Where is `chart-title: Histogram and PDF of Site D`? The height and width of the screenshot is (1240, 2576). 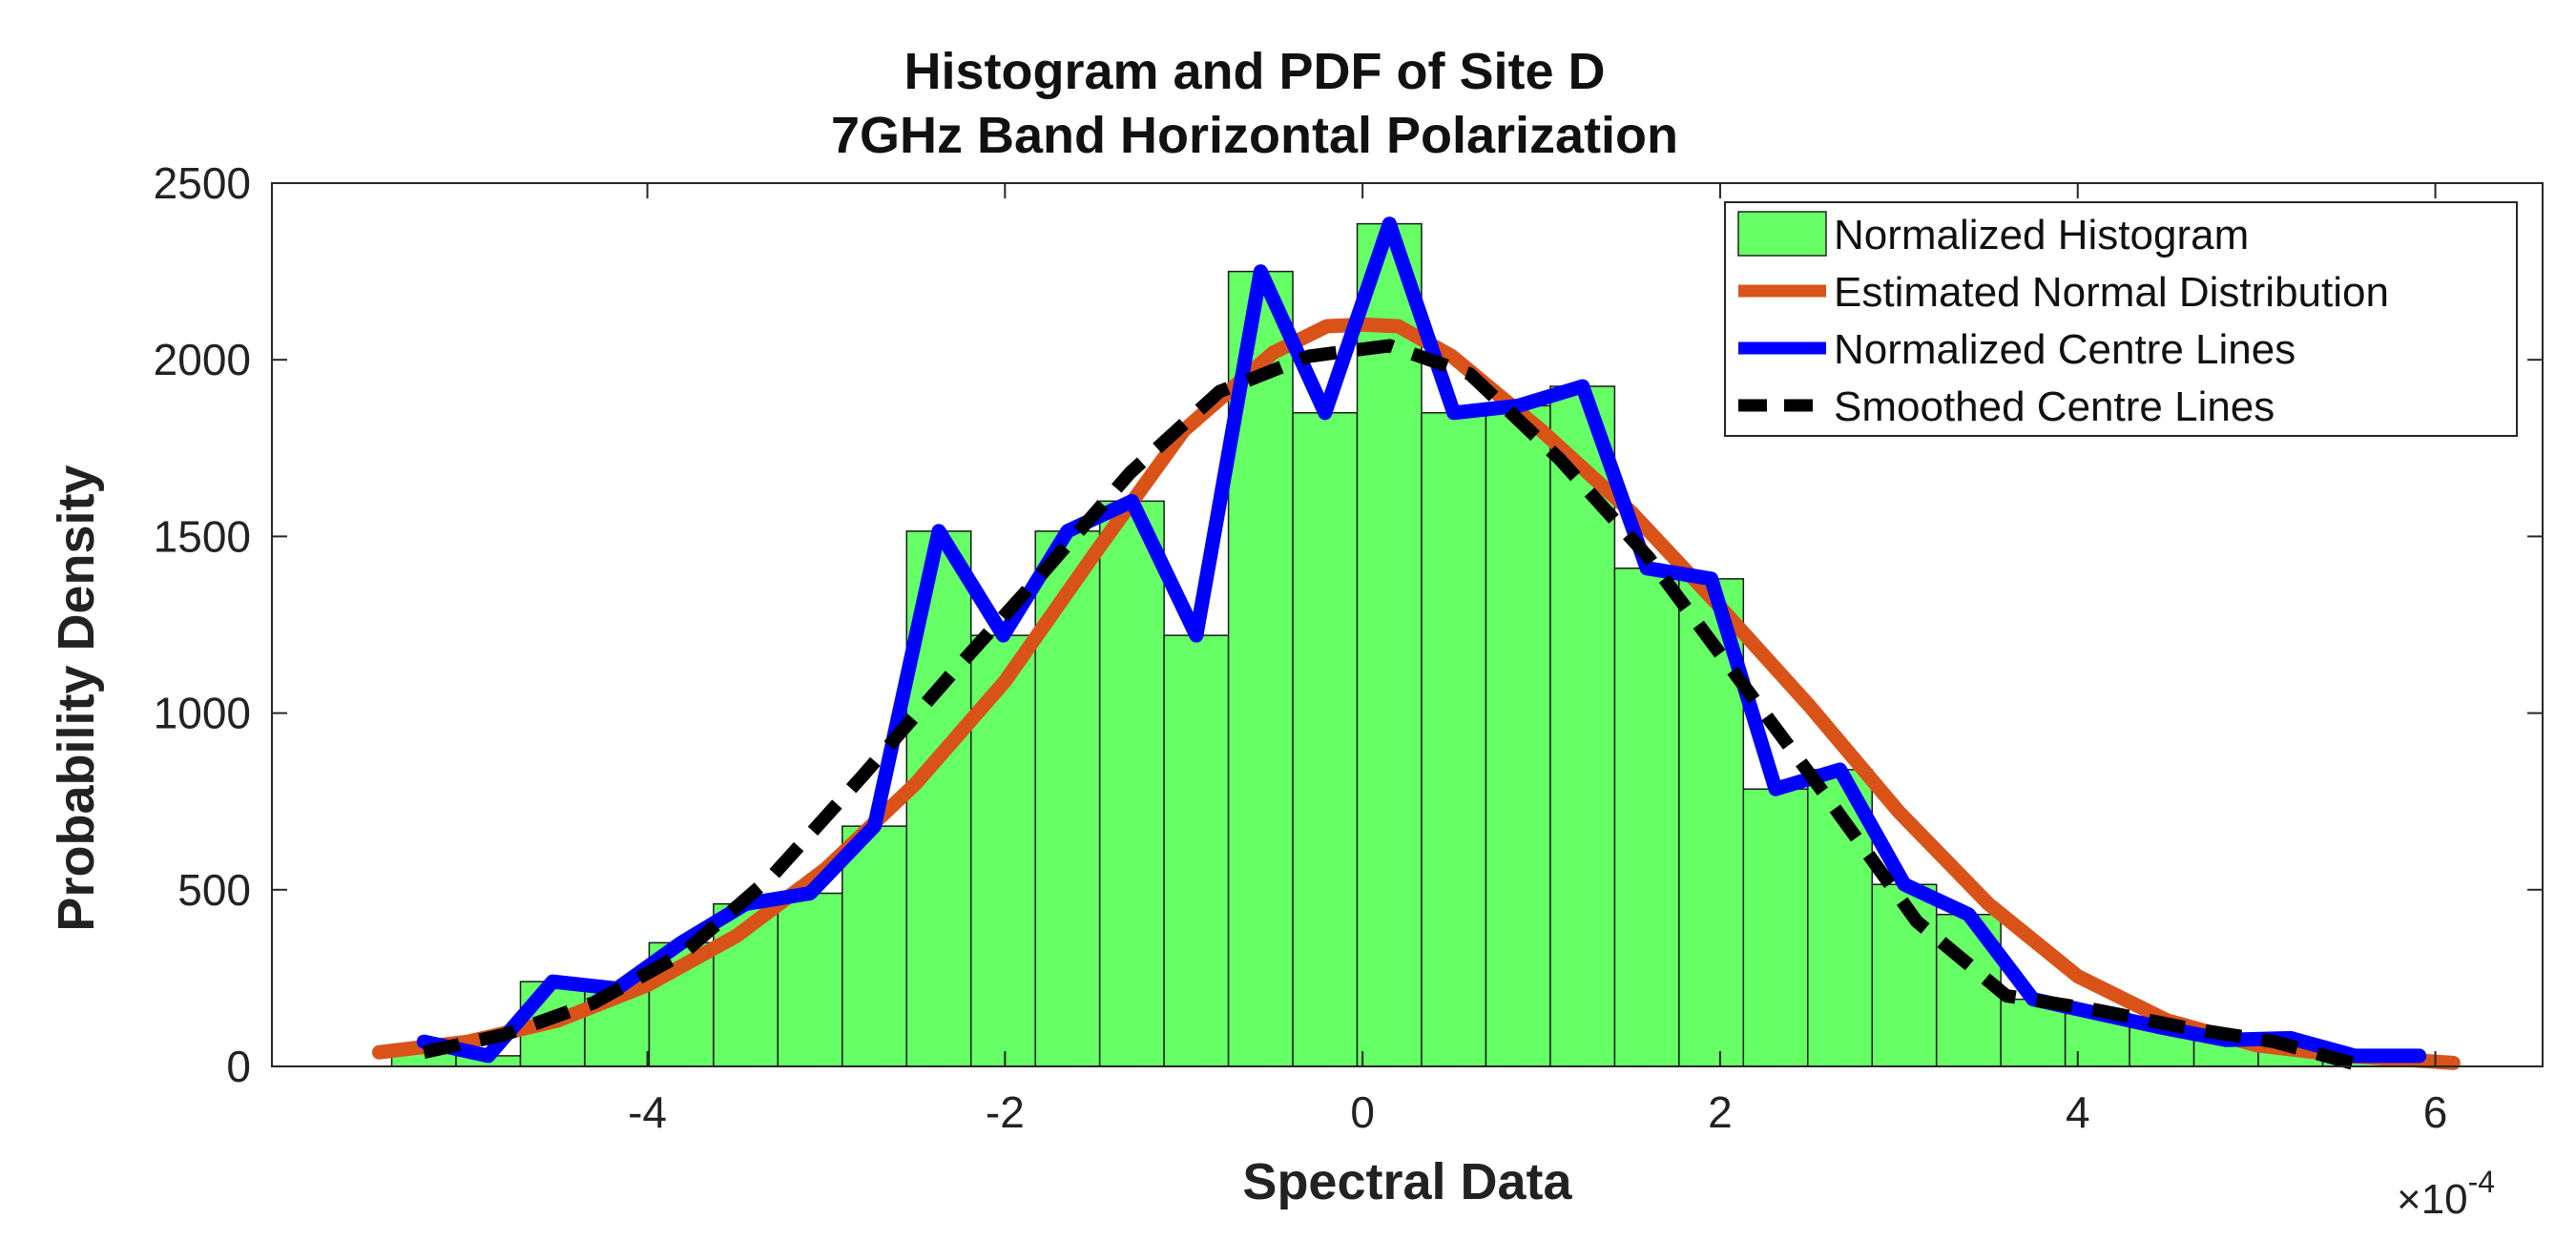
chart-title: Histogram and PDF of Site D is located at coordinates (1254, 71).